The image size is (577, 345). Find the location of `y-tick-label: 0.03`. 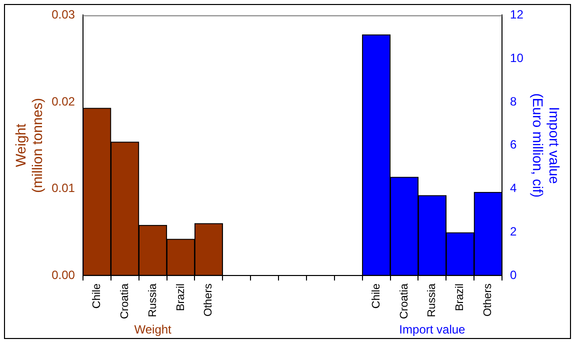

y-tick-label: 0.03 is located at coordinates (64, 15).